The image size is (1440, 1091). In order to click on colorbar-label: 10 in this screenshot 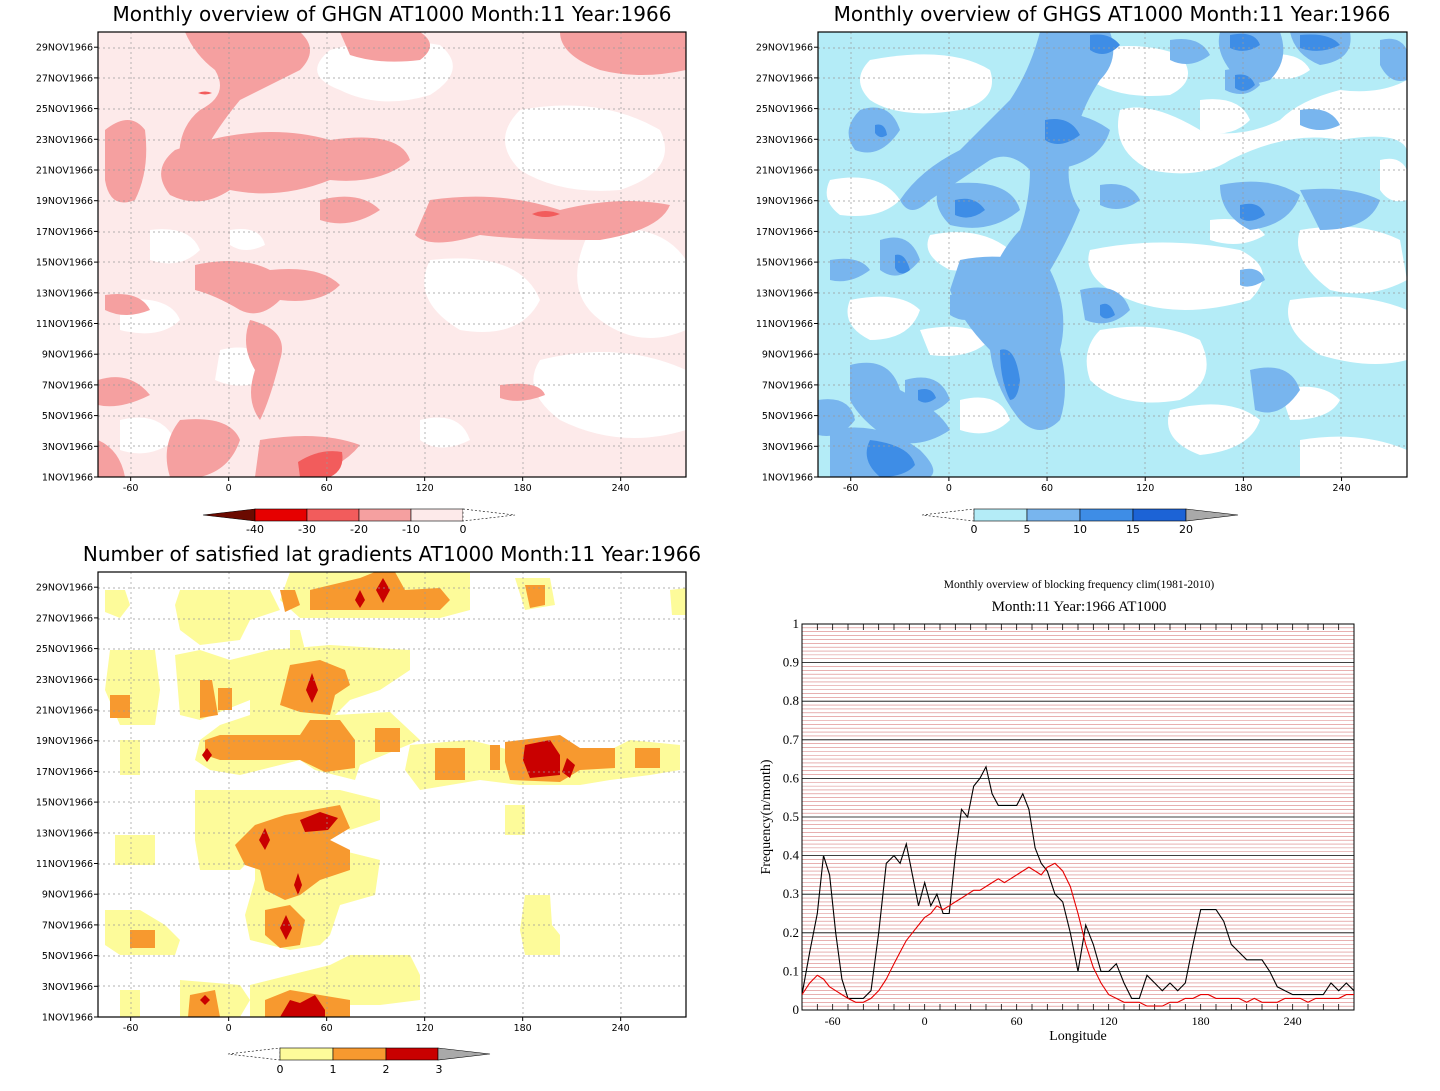, I will do `click(1080, 529)`.